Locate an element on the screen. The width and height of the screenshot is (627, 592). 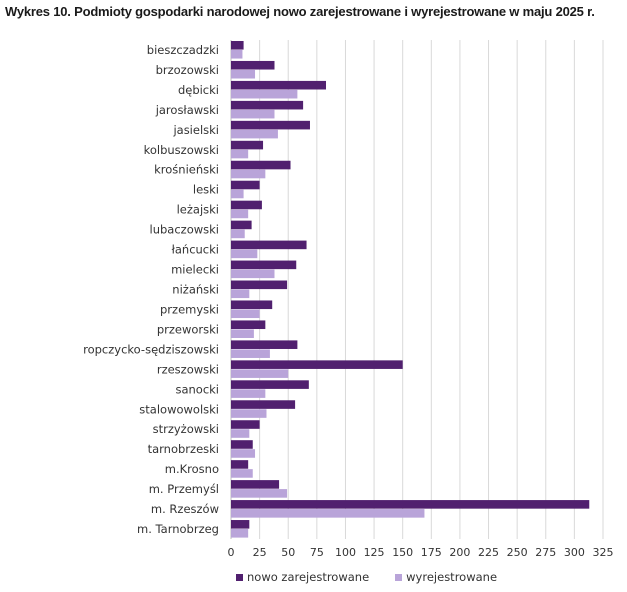
x-tick-label: 150 is located at coordinates (402, 552).